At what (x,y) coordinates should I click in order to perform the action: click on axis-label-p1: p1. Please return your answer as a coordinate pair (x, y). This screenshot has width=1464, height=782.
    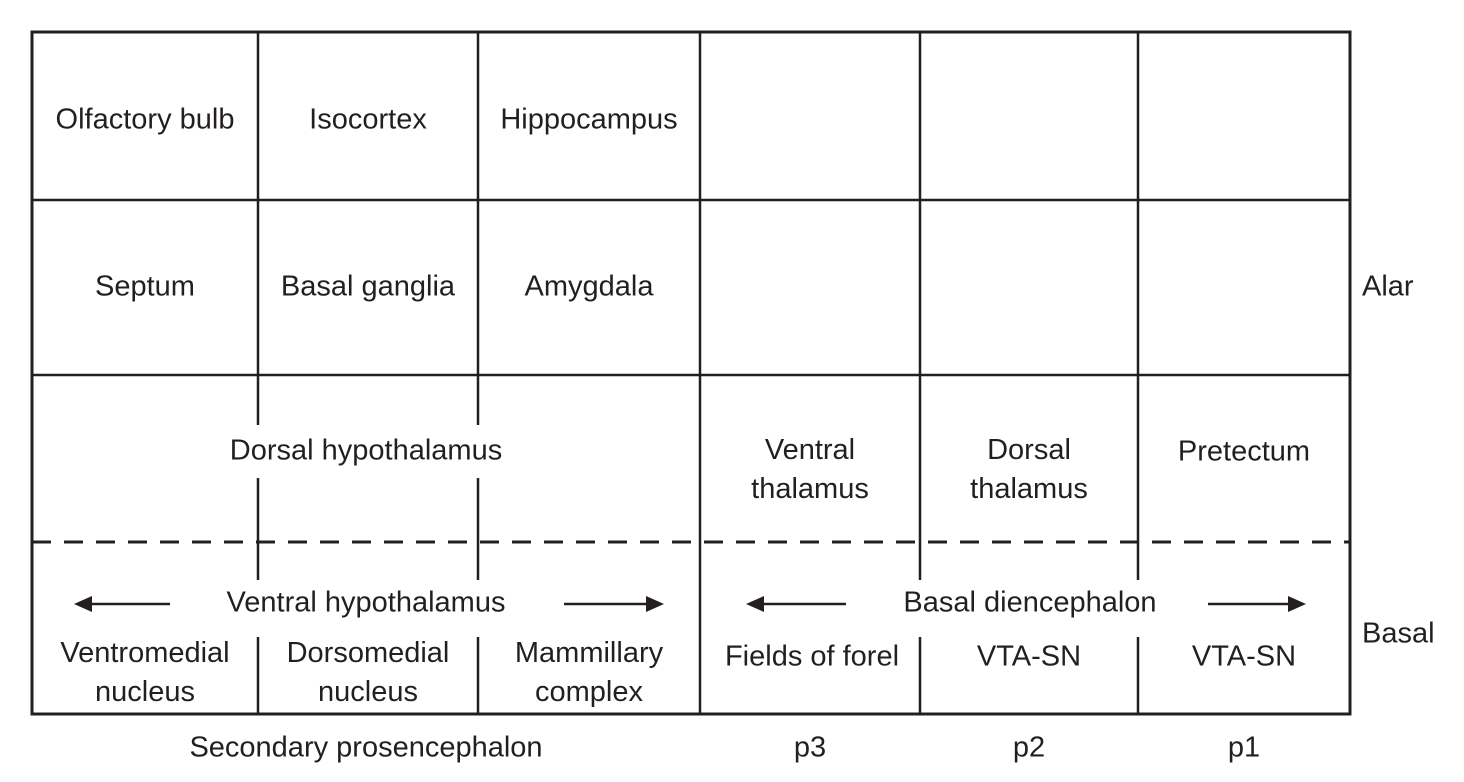
    Looking at the image, I should click on (1244, 747).